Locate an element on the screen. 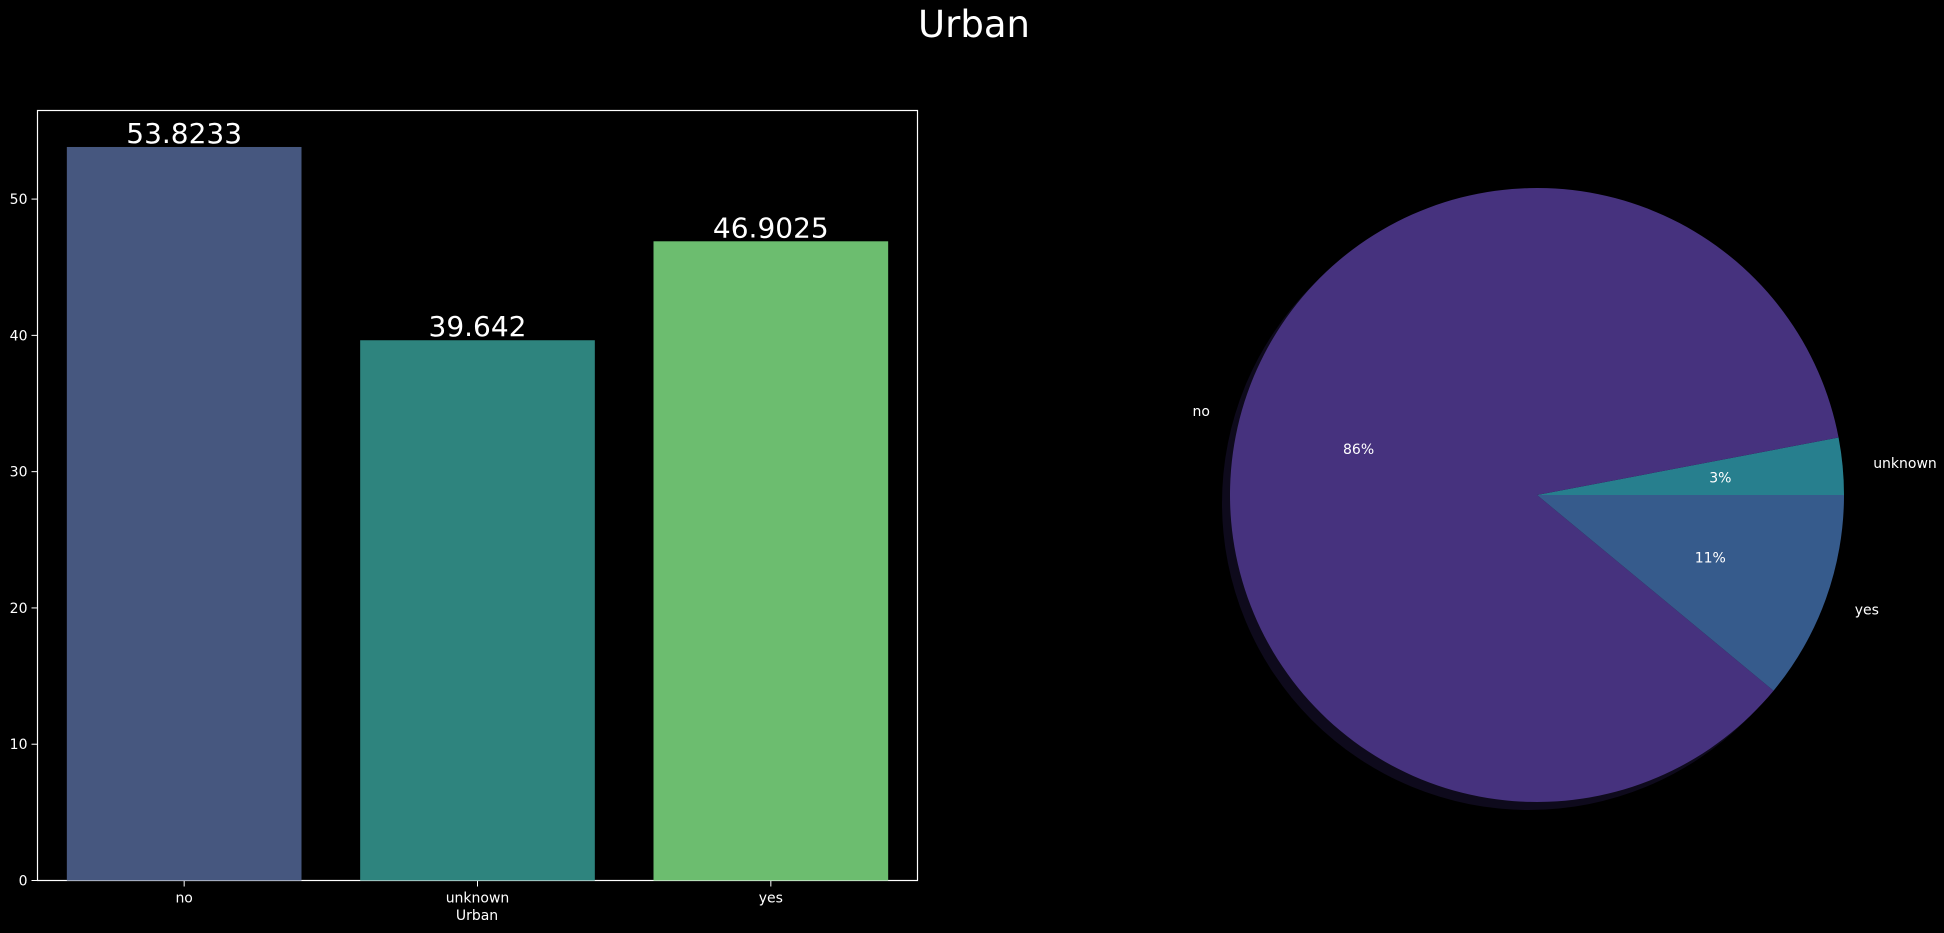 The image size is (1944, 933). bar-no is located at coordinates (184, 513).